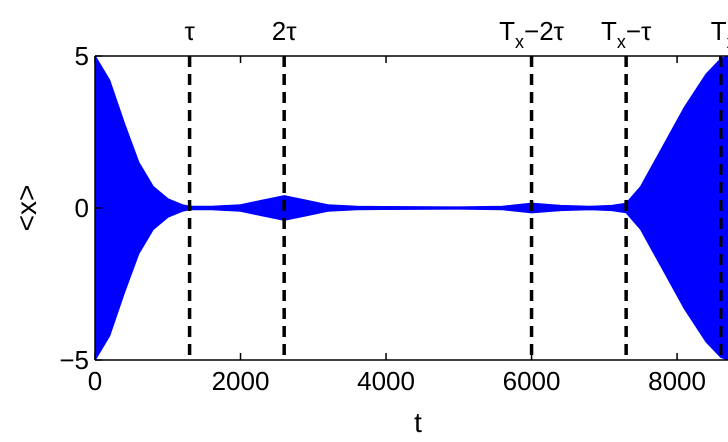 This screenshot has height=442, width=728. Describe the element at coordinates (82, 208) in the screenshot. I see `y-tick-label: 0` at that location.